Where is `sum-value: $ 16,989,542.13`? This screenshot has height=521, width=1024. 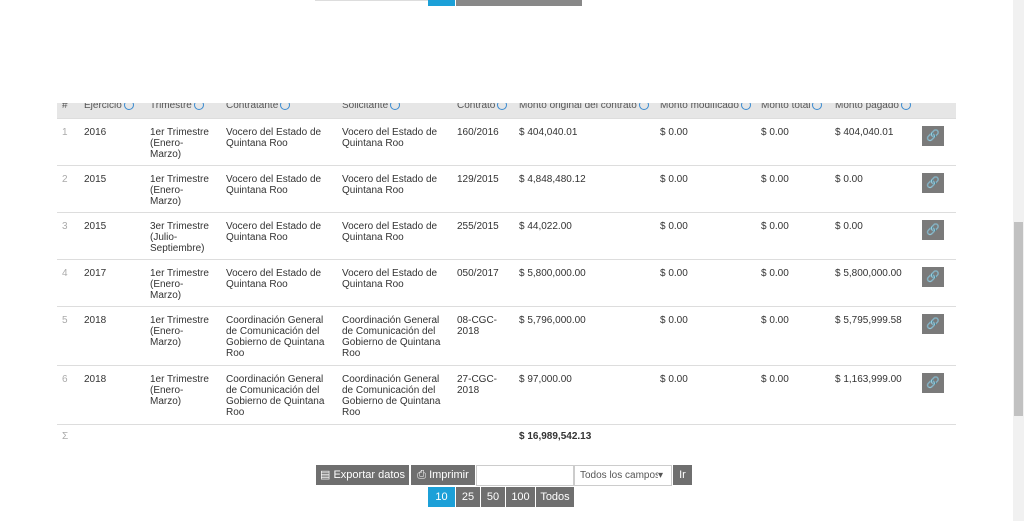 sum-value: $ 16,989,542.13 is located at coordinates (555, 436).